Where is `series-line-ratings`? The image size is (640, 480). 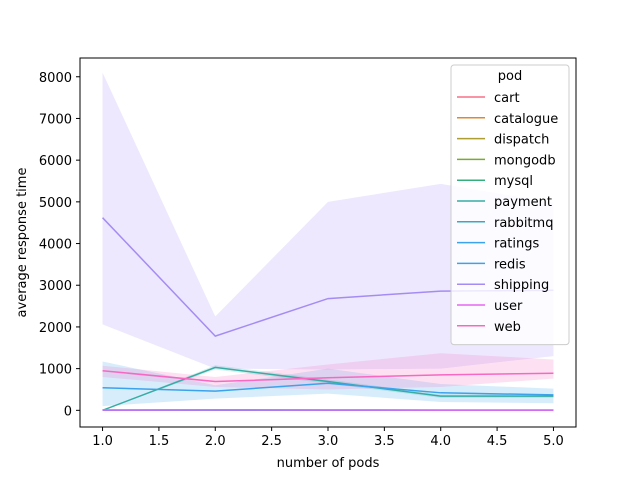
series-line-ratings is located at coordinates (328, 389).